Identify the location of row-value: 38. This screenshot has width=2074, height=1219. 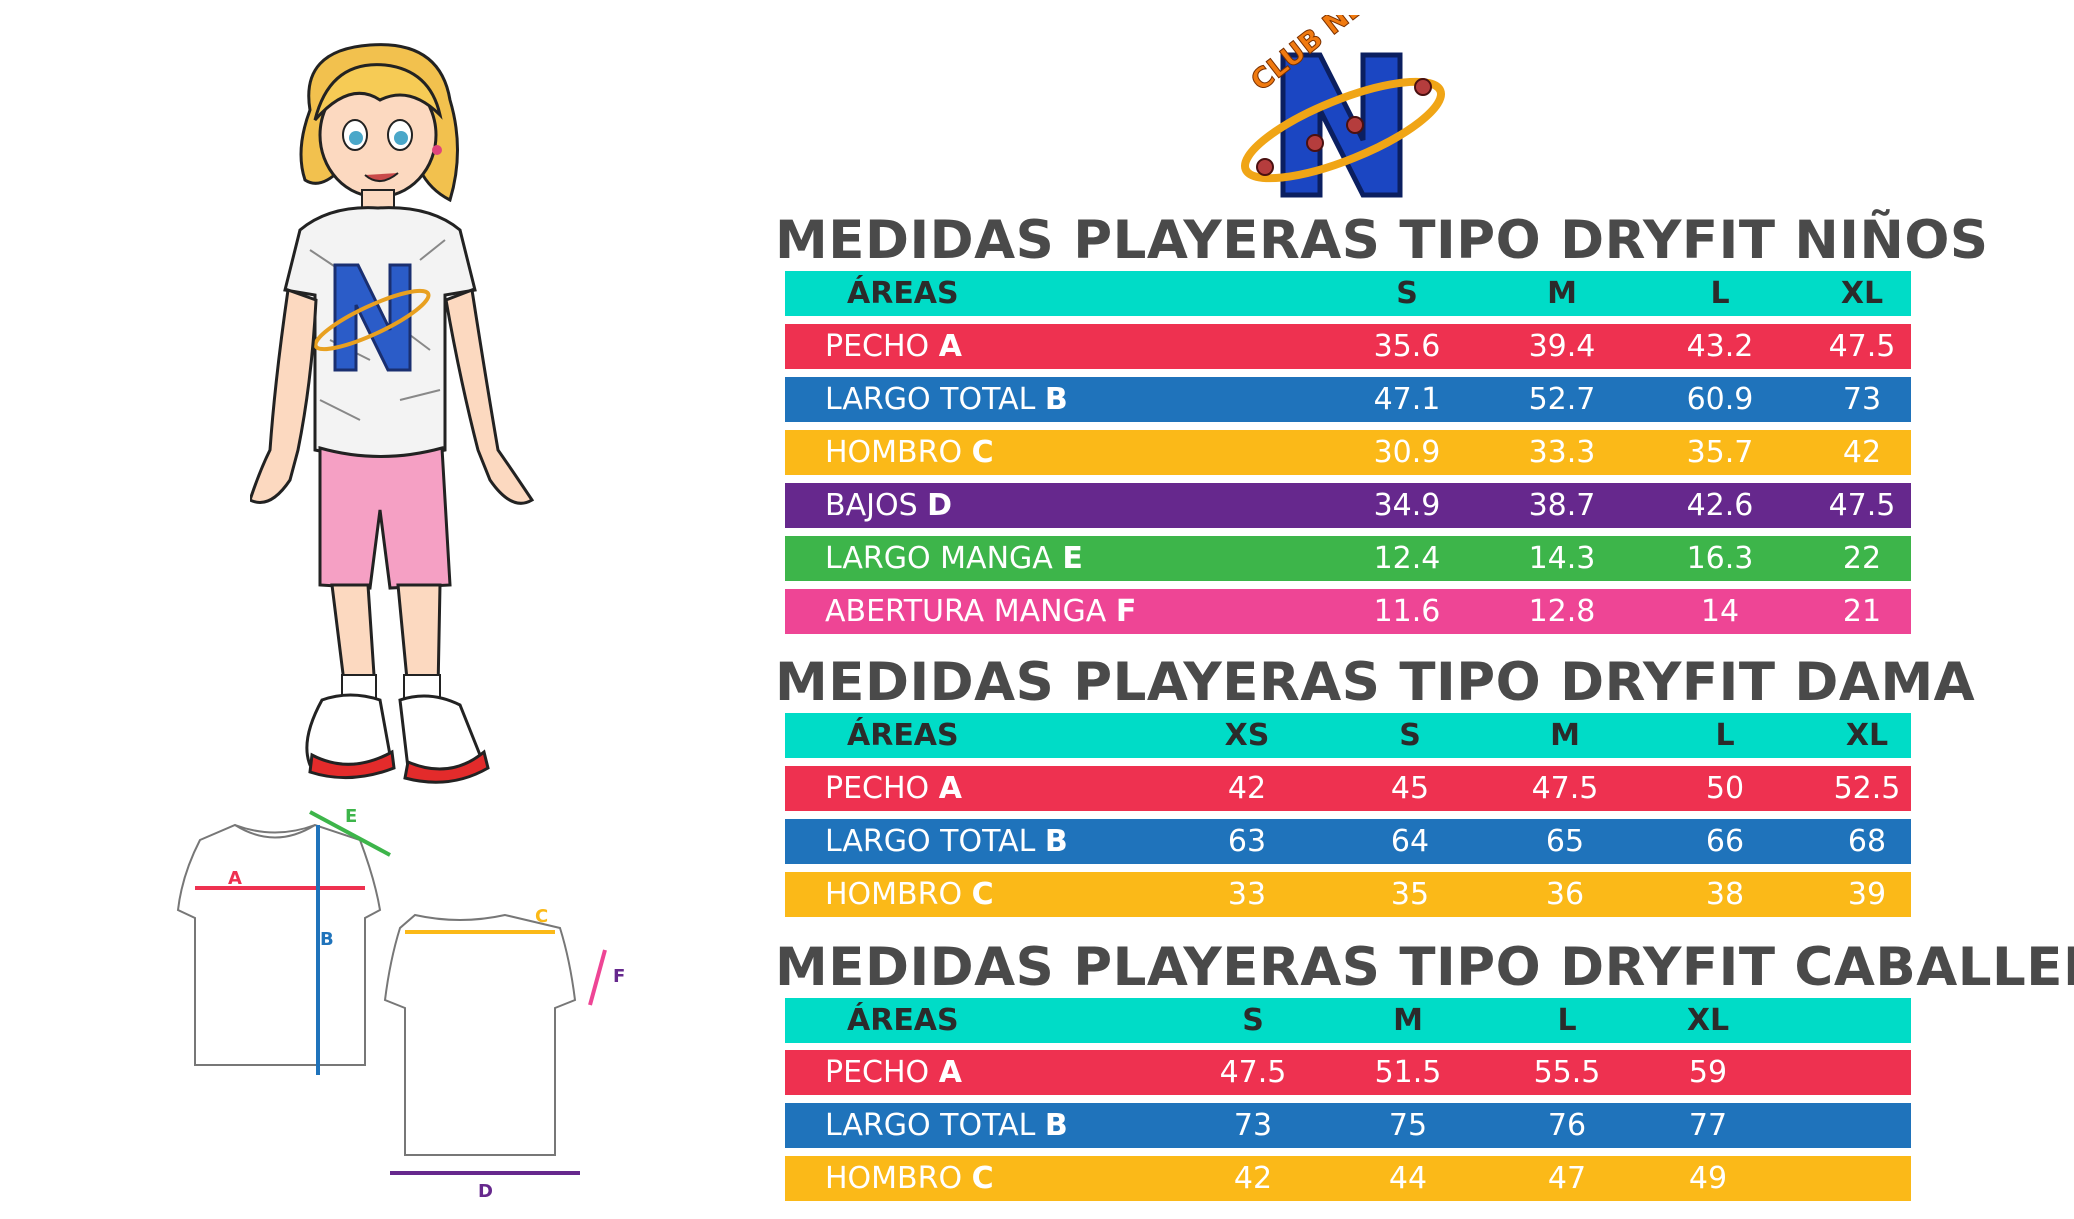
(1725, 894).